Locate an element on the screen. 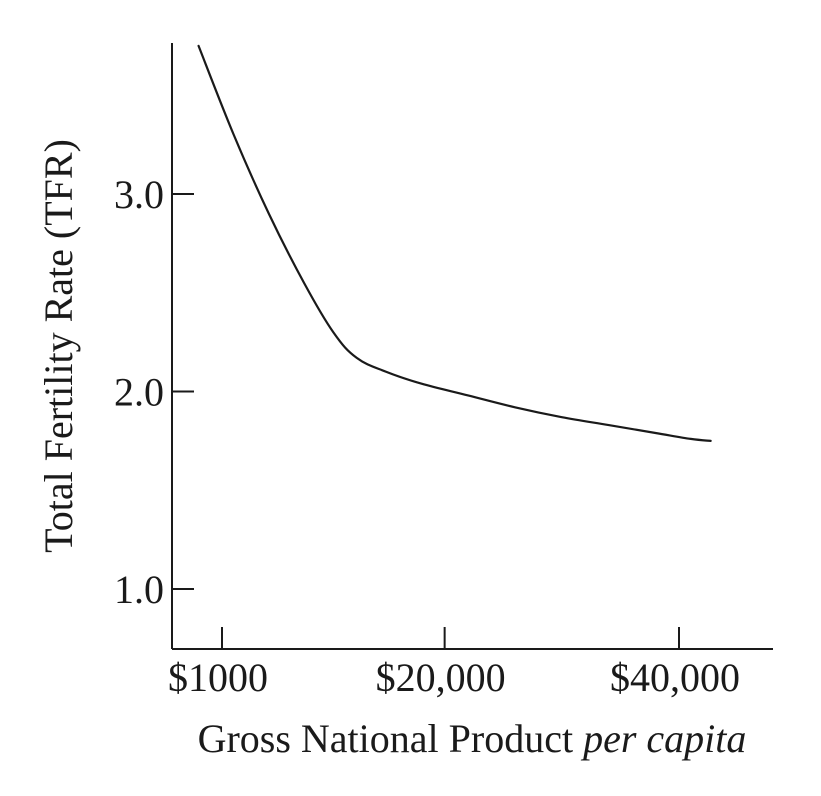 The width and height of the screenshot is (821, 796). x-tick-label: $1000 is located at coordinates (218, 677).